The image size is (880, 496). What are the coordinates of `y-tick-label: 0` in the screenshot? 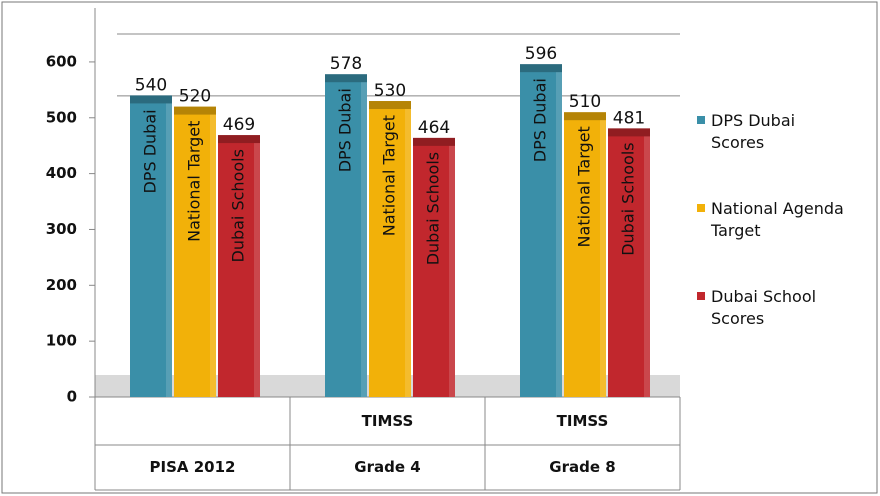 It's located at (72, 397).